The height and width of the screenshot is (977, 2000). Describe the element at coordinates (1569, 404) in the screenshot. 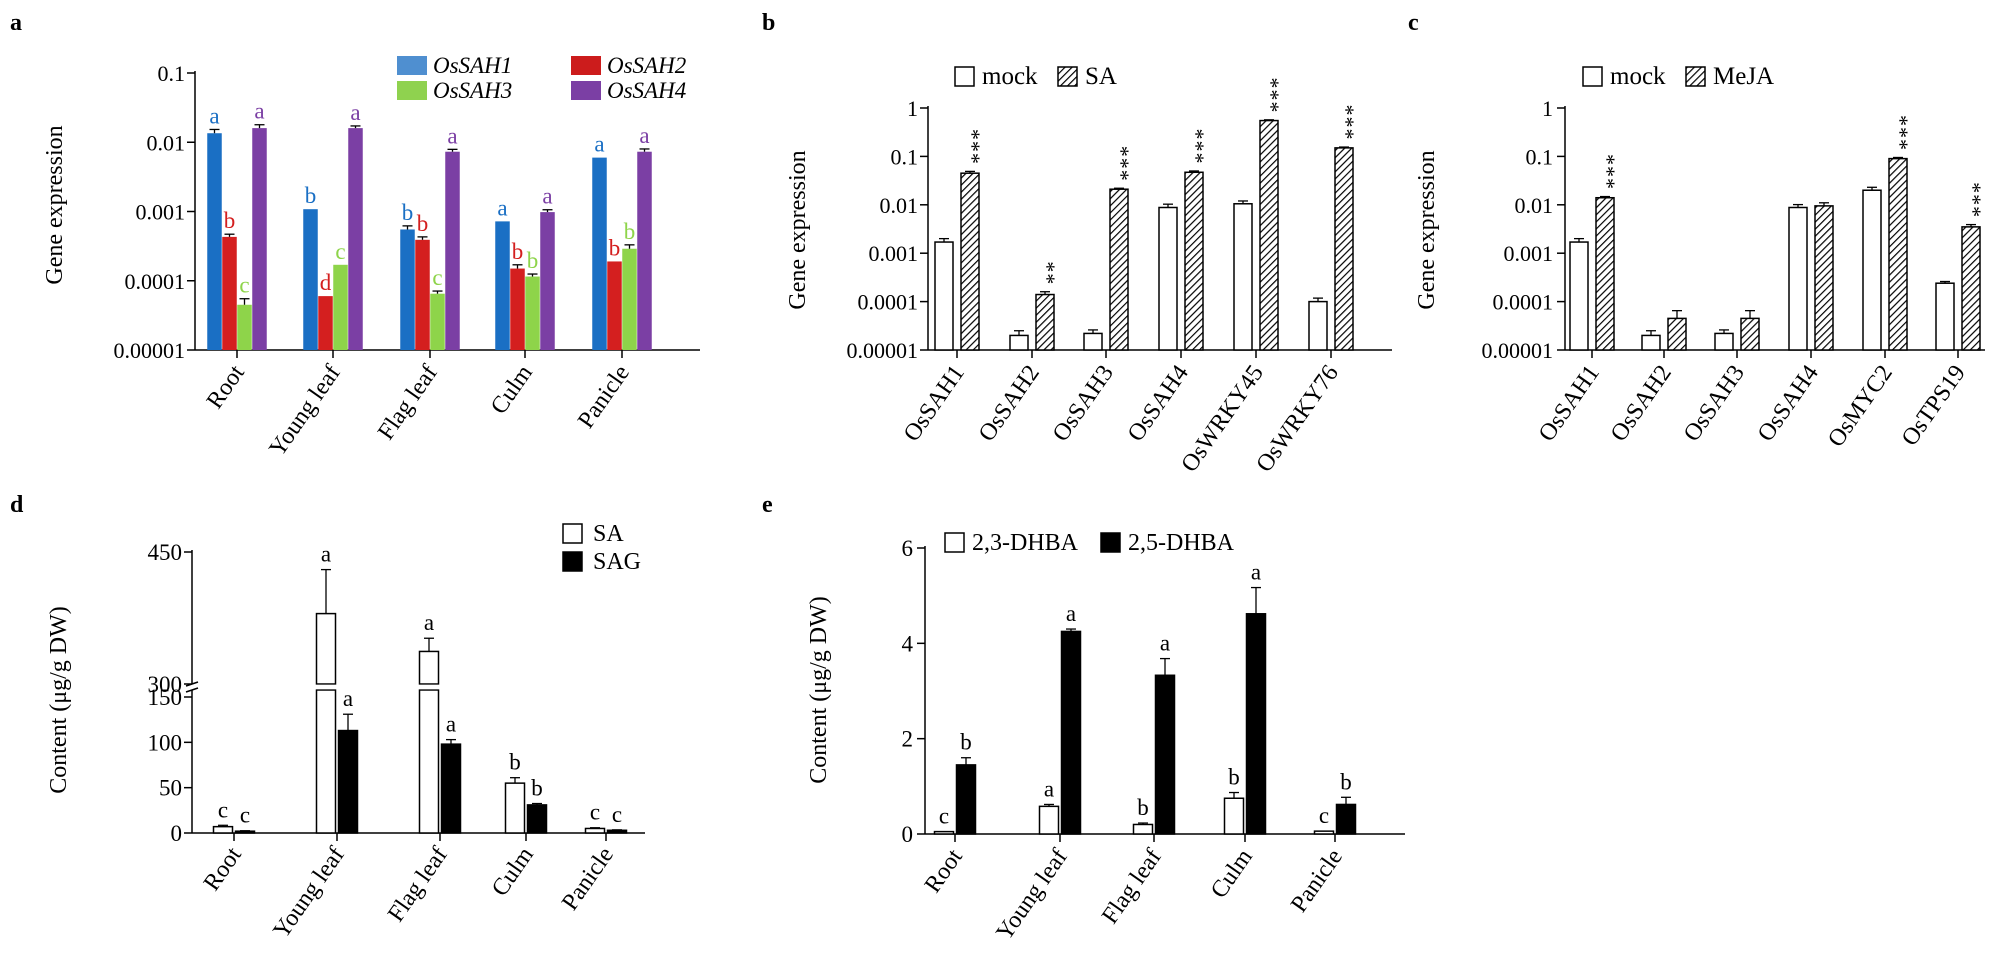

I see `panel-c-x-tick-label: OsSAH1` at that location.